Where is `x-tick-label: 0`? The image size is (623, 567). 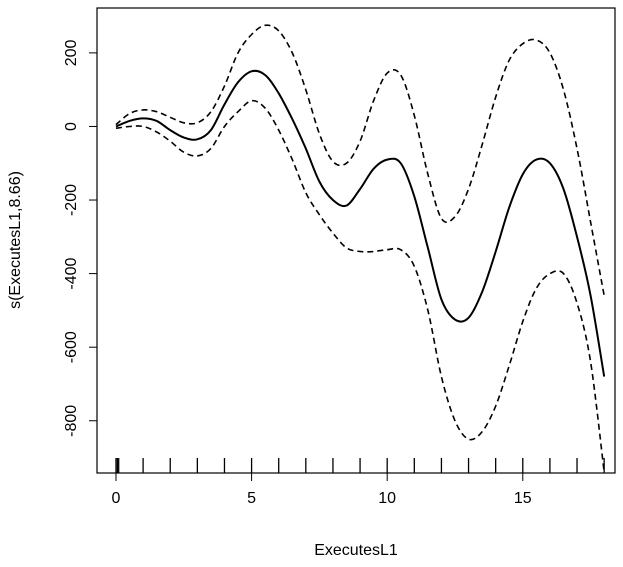
x-tick-label: 0 is located at coordinates (116, 498).